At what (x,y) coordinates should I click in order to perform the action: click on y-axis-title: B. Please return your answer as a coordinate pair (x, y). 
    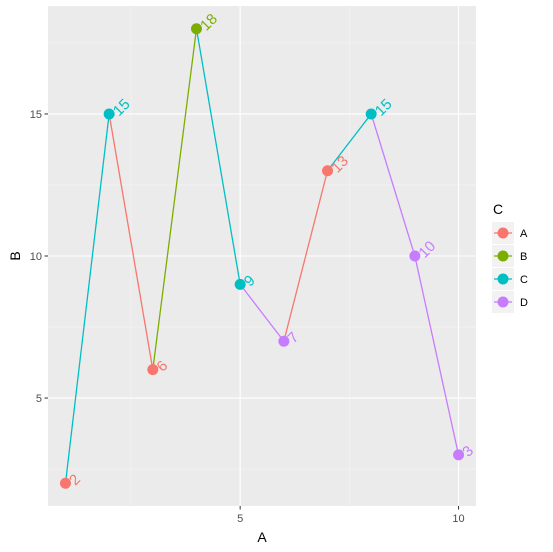
    Looking at the image, I should click on (15, 255).